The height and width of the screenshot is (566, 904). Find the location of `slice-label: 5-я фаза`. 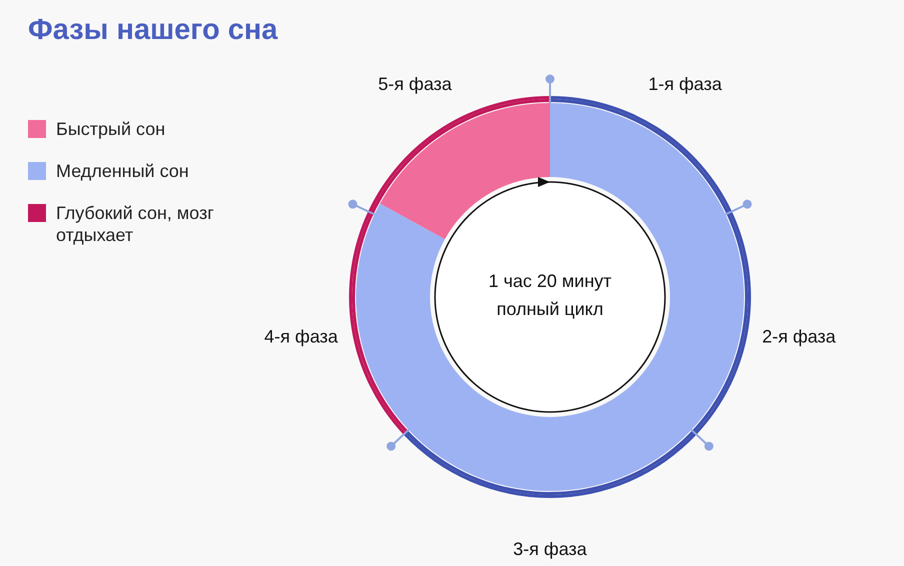

slice-label: 5-я фаза is located at coordinates (415, 84).